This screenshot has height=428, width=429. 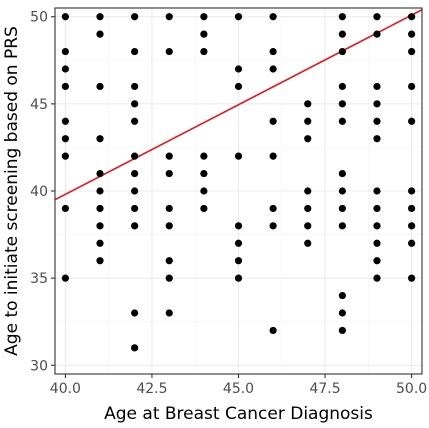 I want to click on y-tick-label: 35, so click(x=39, y=279).